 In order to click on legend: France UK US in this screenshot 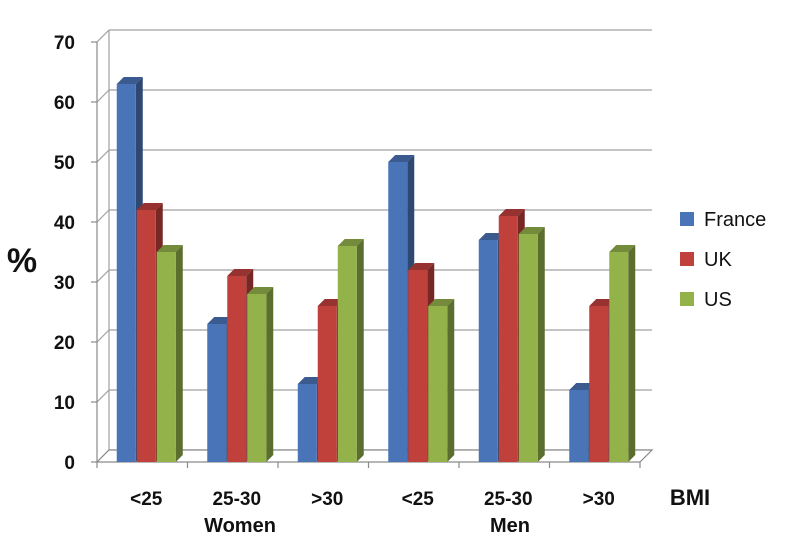, I will do `click(723, 260)`.